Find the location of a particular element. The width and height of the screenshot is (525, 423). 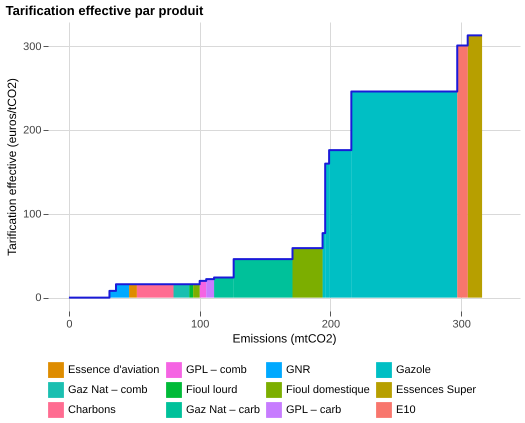

chart-title: Tarification effective par produit is located at coordinates (105, 10).